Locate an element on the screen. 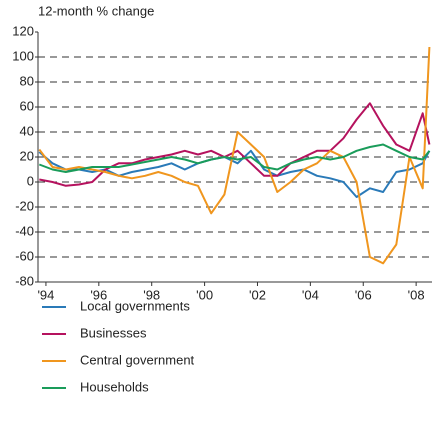  y-tick-label: 100 is located at coordinates (23, 55).